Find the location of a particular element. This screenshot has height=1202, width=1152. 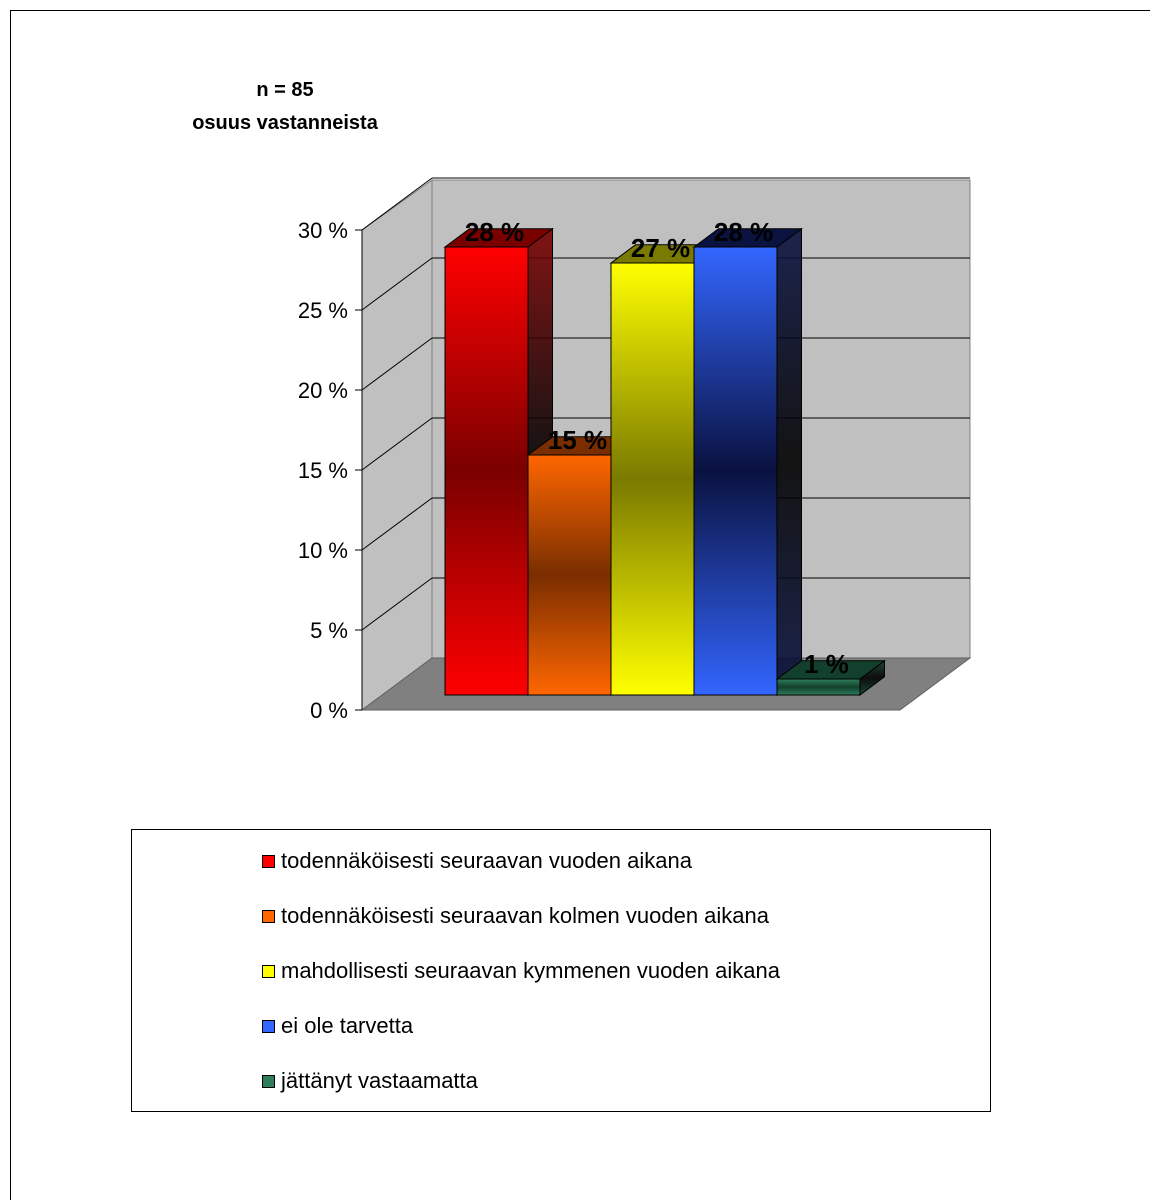

data-label: 27 % is located at coordinates (660, 248).